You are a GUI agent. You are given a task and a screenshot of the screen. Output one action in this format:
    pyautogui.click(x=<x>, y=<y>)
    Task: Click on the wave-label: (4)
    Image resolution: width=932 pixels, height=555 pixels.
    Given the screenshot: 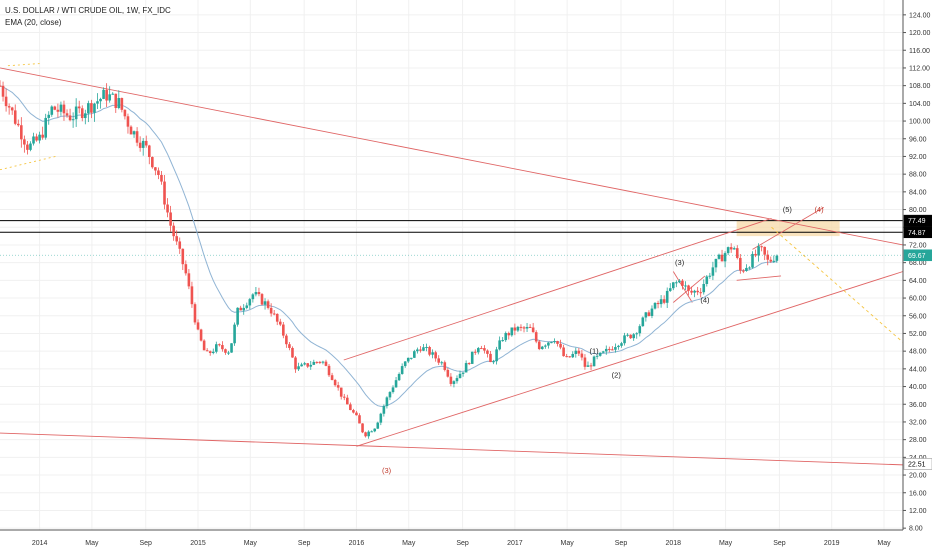 What is the action you would take?
    pyautogui.click(x=705, y=299)
    